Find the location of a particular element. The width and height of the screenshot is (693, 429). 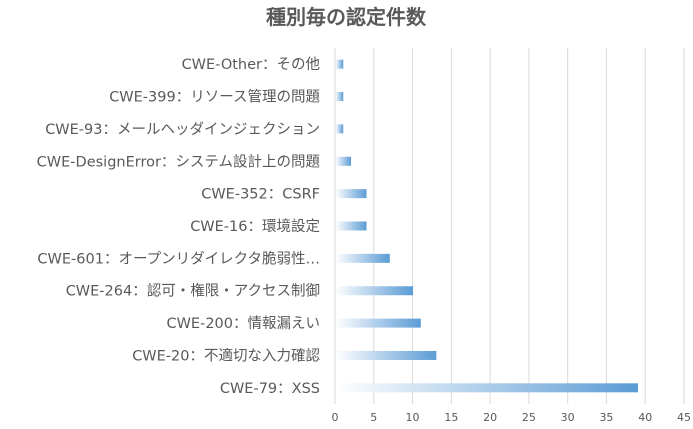

x-tick-label: 5 is located at coordinates (373, 417).